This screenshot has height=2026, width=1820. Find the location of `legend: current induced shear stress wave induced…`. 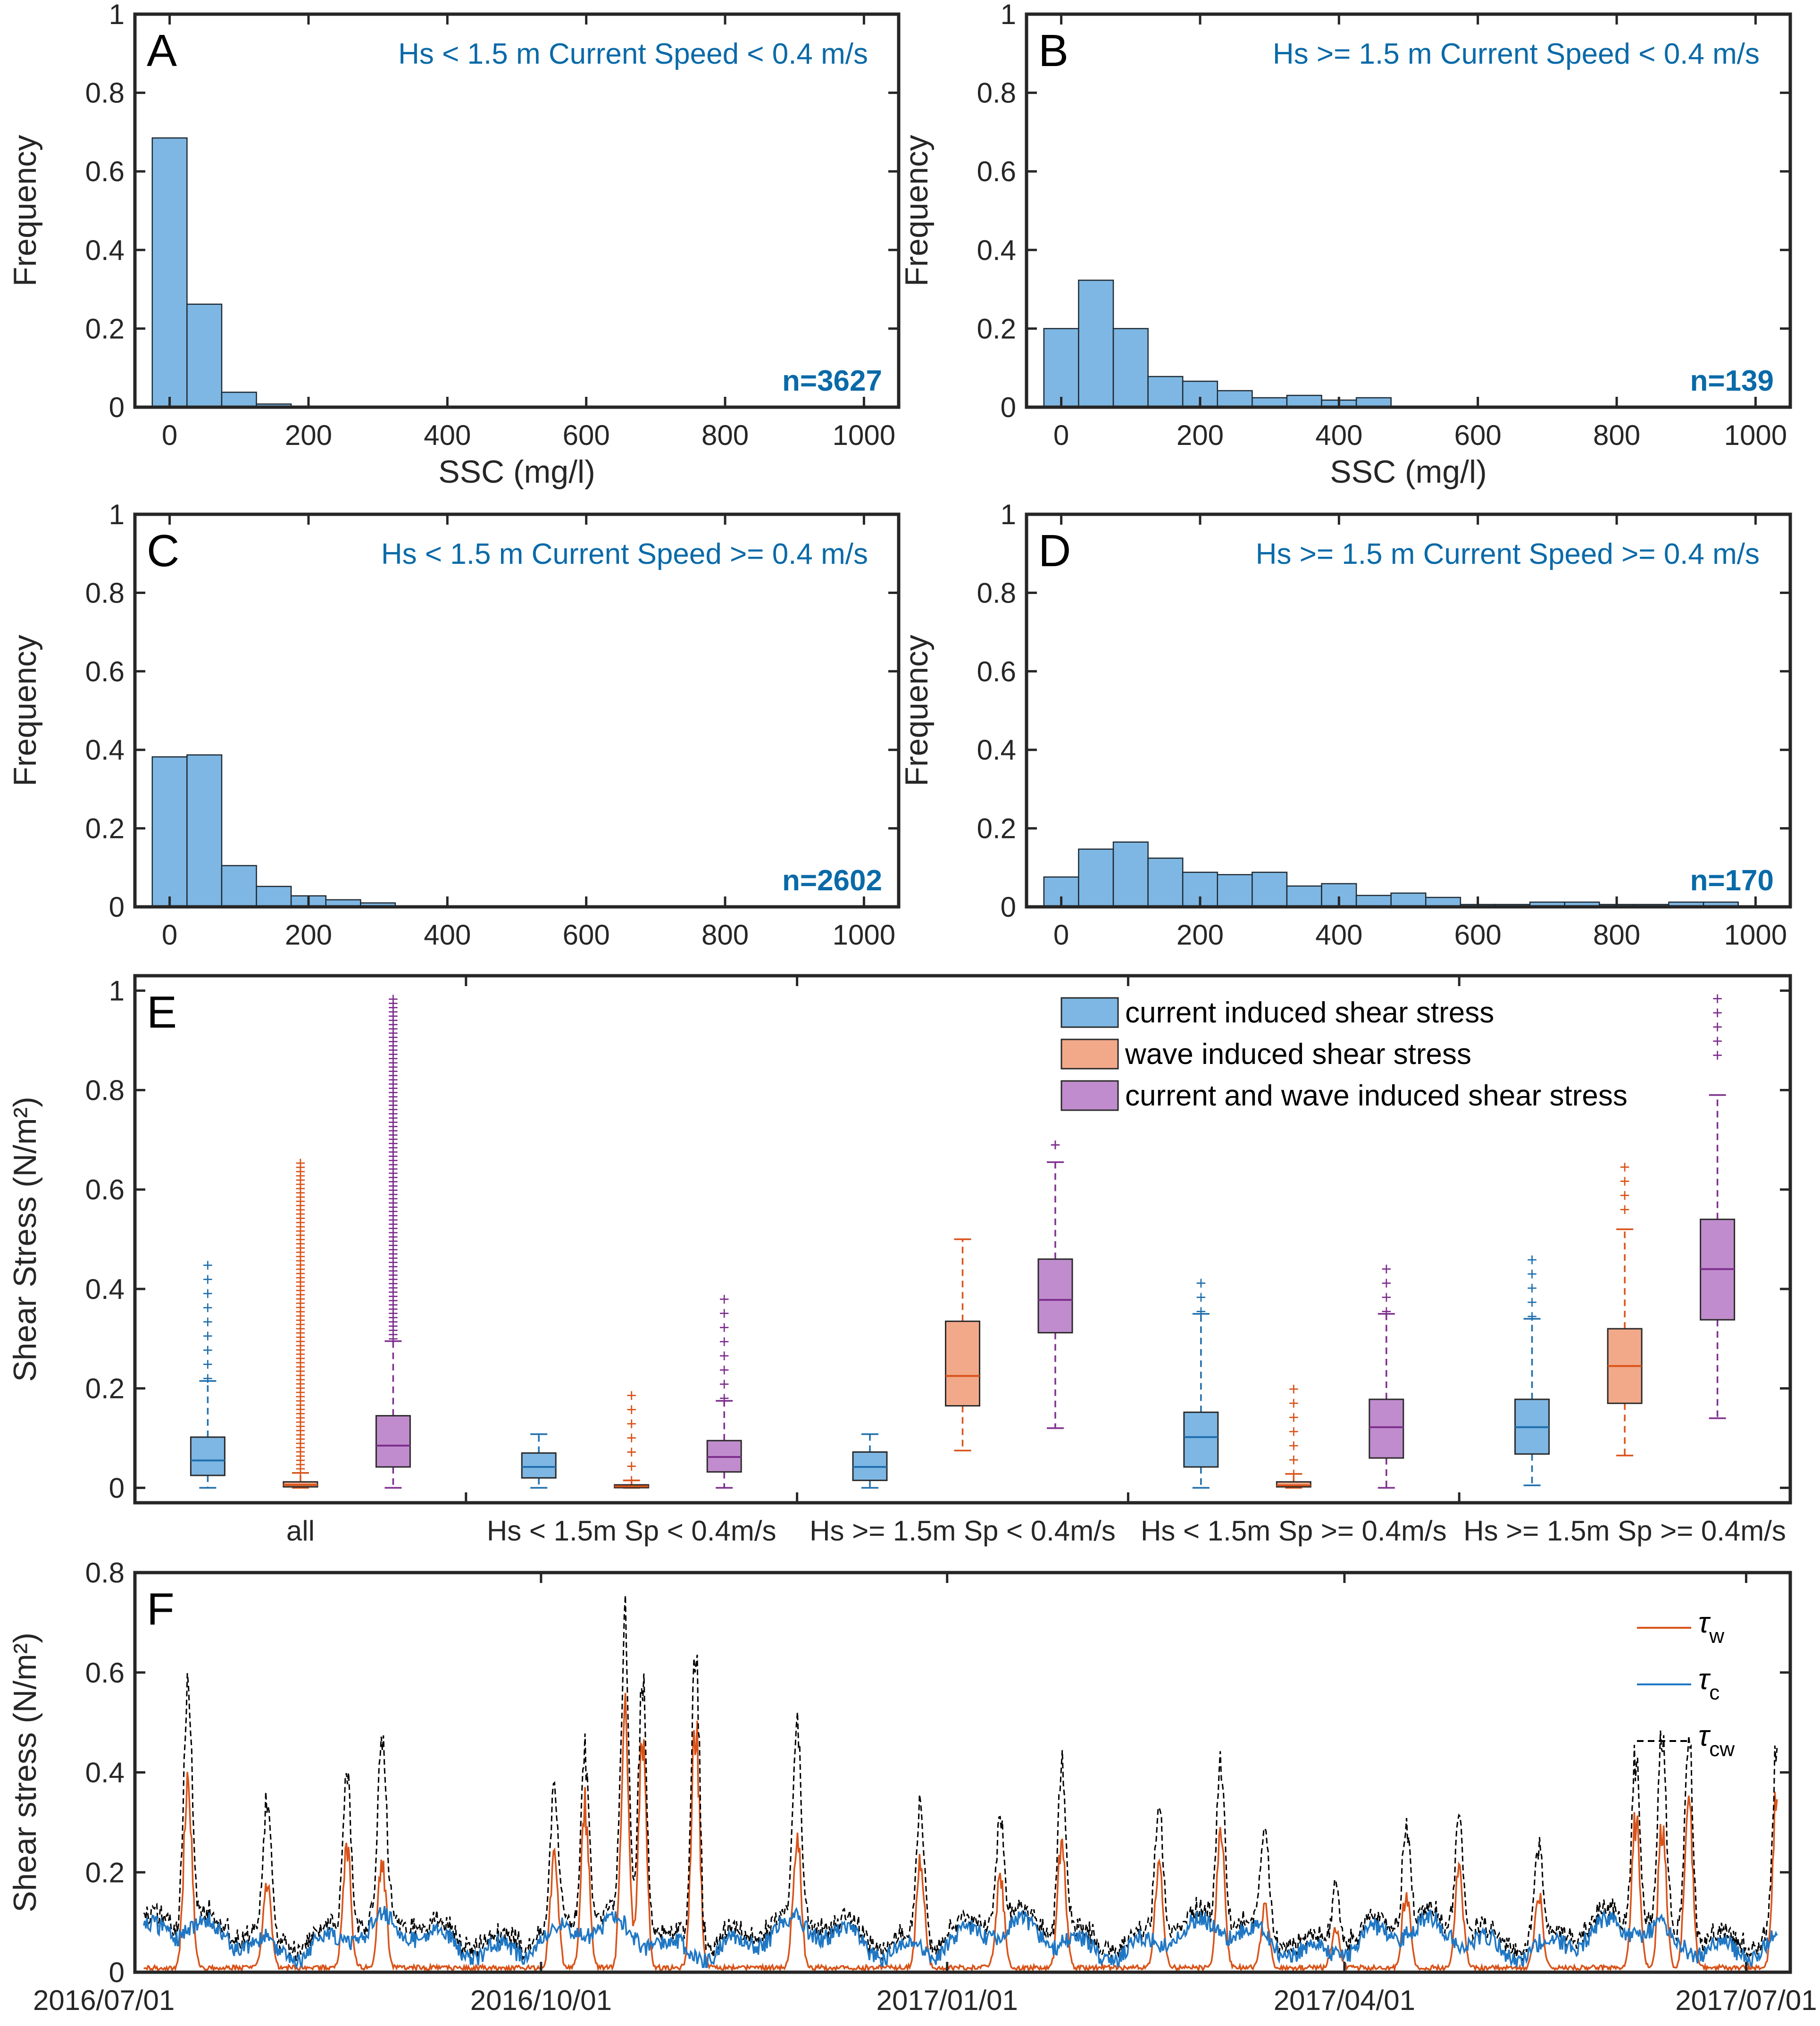

legend: current induced shear stress wave induced… is located at coordinates (1344, 1054).